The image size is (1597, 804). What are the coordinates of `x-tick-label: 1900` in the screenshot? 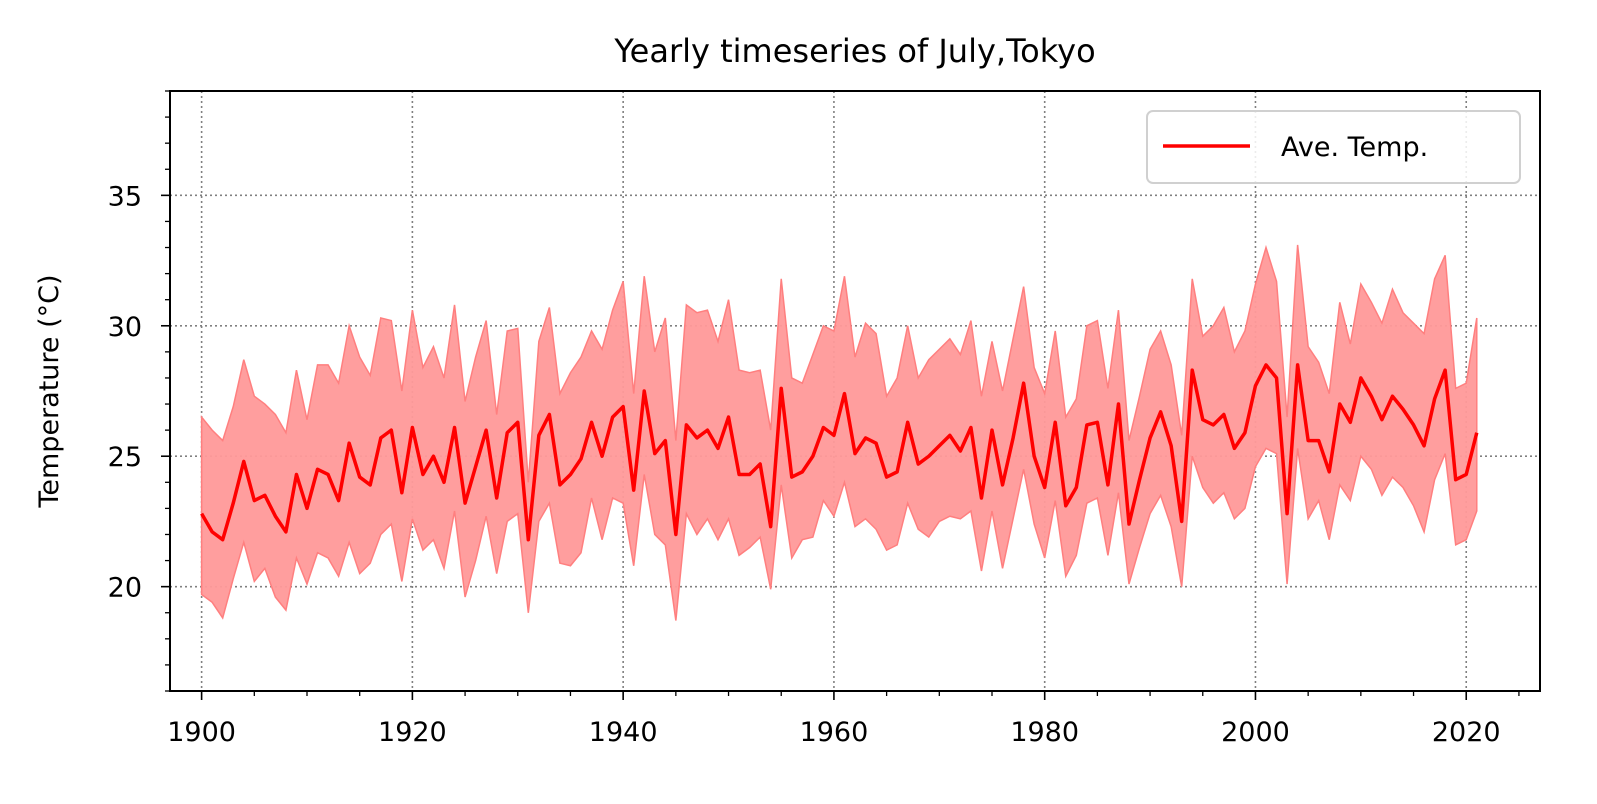 It's located at (201, 732).